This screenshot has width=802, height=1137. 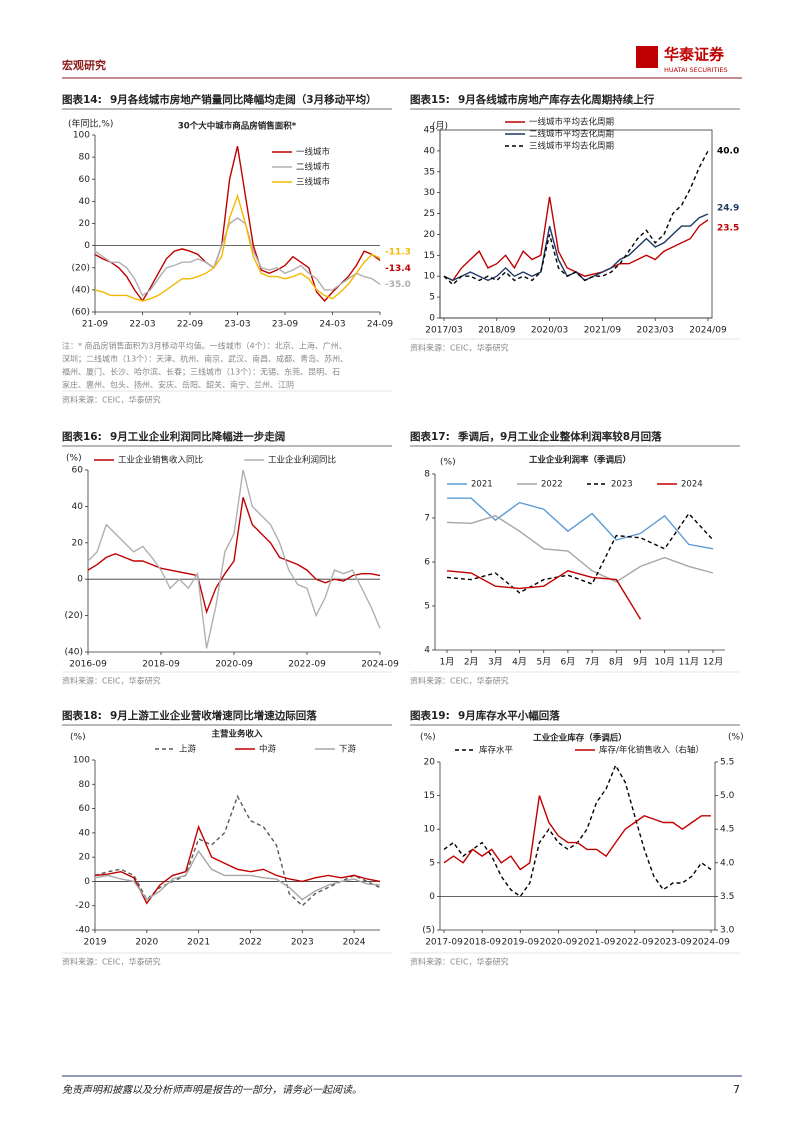 What do you see at coordinates (213, 715) in the screenshot?
I see `figure-title: 9月上游工业企业营收增速同比增速边际回落` at bounding box center [213, 715].